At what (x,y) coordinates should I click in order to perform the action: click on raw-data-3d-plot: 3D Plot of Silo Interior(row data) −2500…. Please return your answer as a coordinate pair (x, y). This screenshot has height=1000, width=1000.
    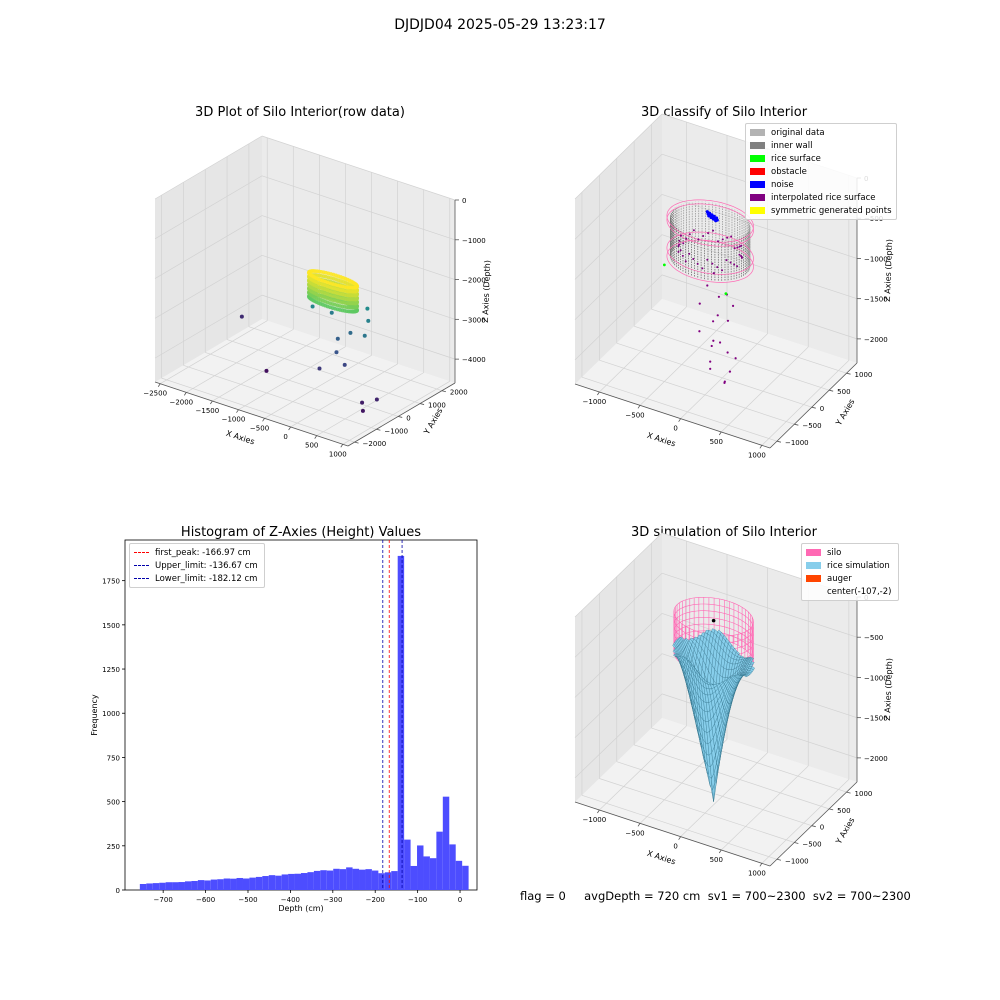
    Looking at the image, I should click on (317, 281).